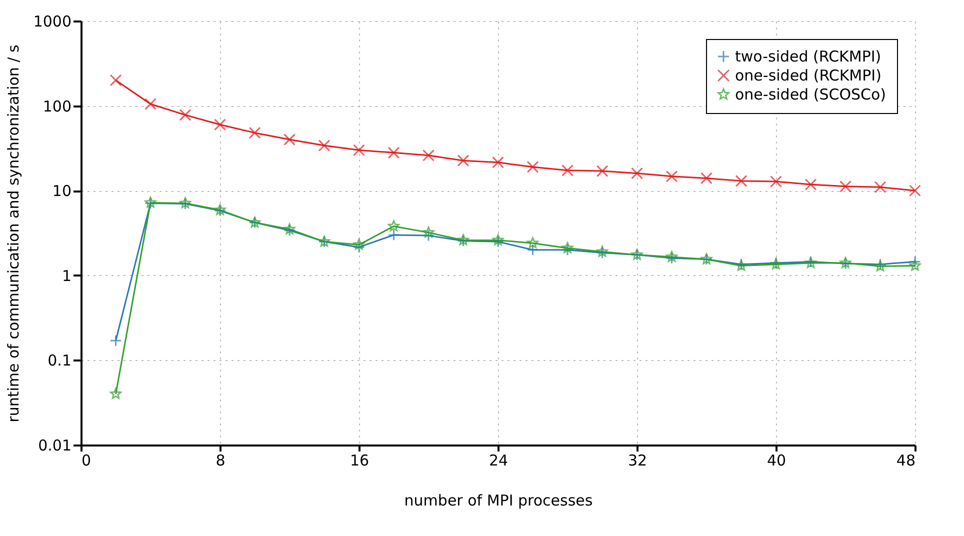  I want to click on y-tick-label: 1000, so click(52, 21).